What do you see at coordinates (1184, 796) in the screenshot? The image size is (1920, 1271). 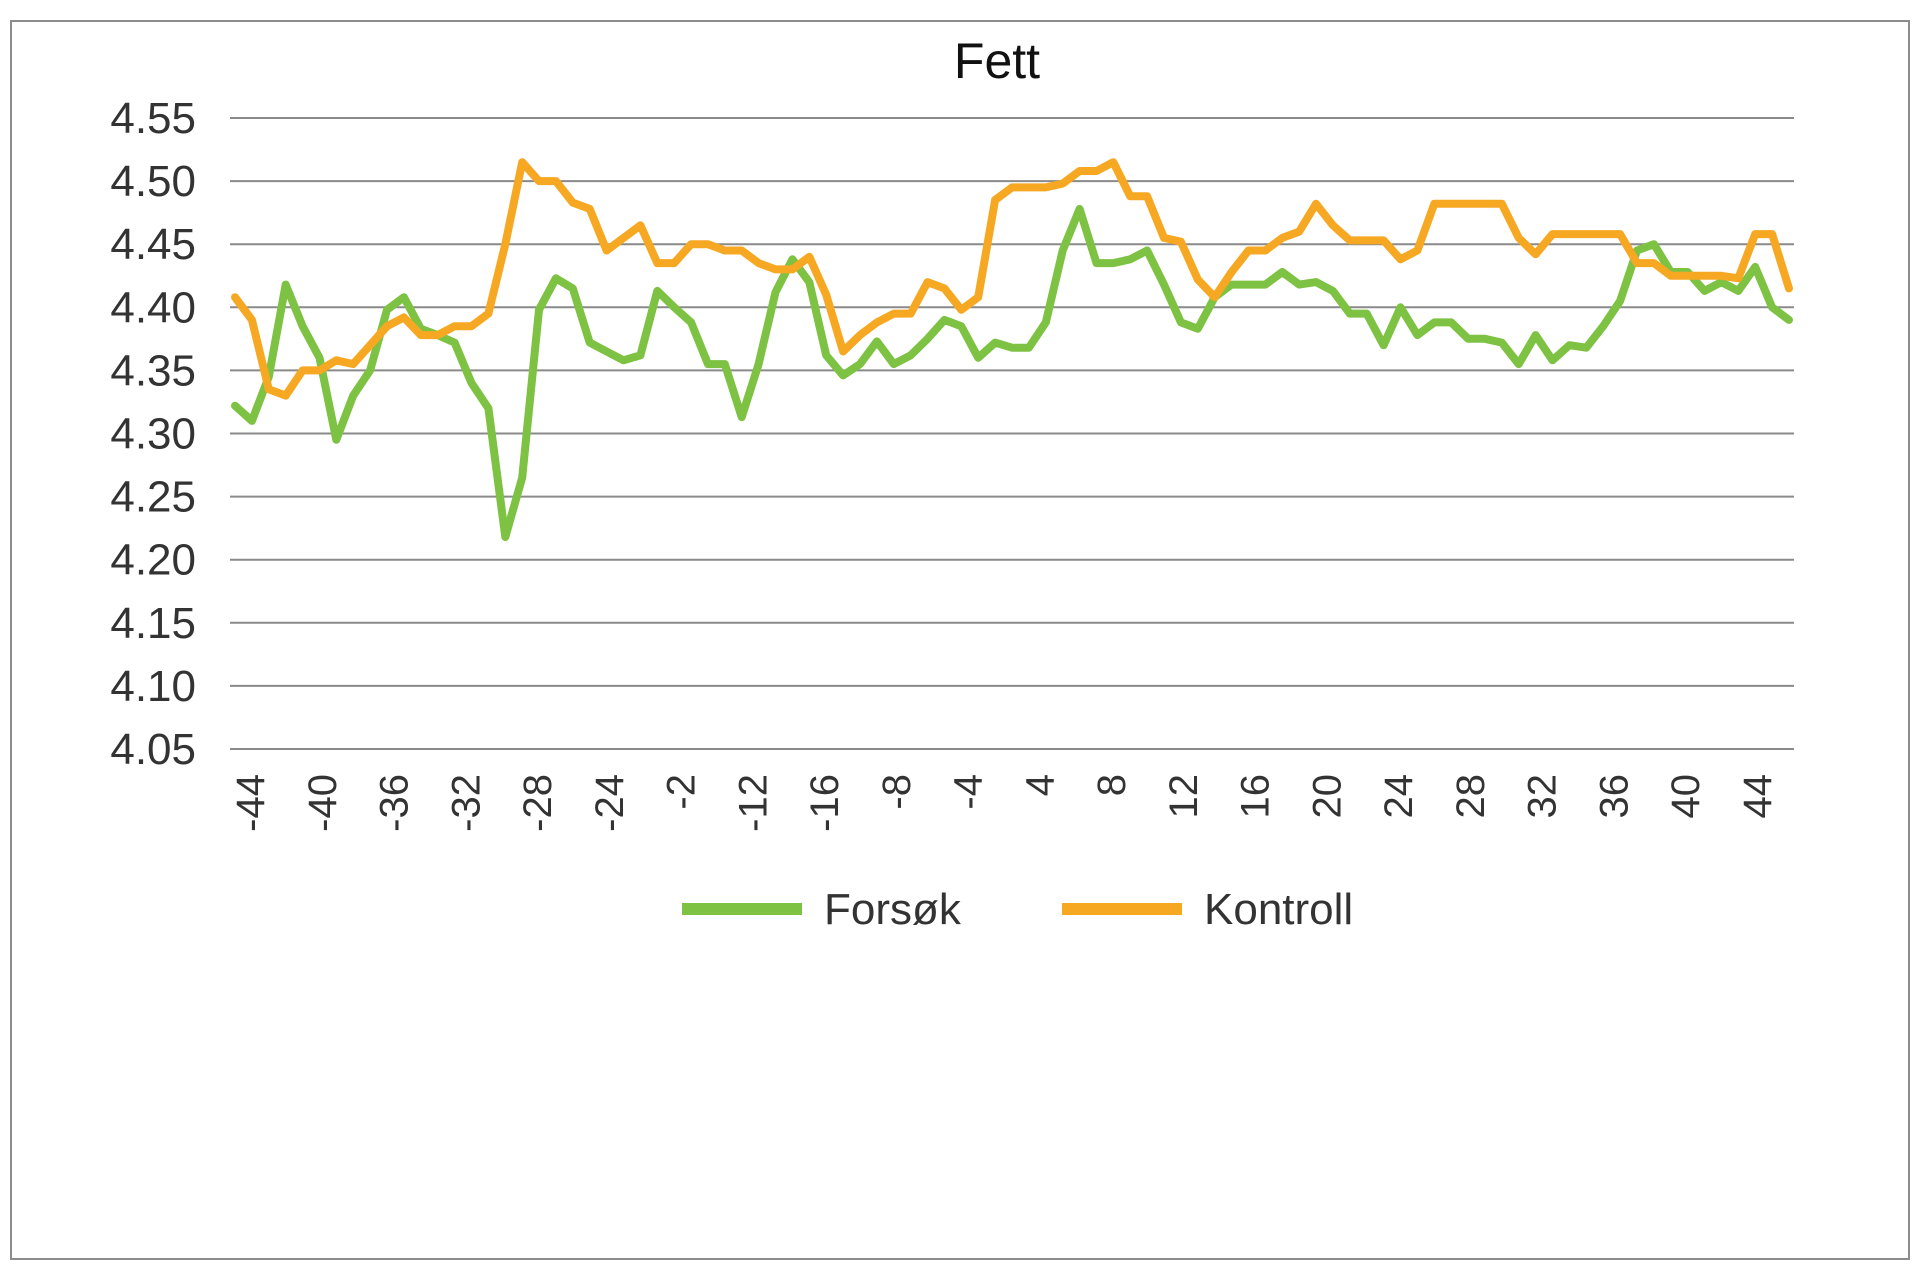 I see `x-tick-label: 12` at bounding box center [1184, 796].